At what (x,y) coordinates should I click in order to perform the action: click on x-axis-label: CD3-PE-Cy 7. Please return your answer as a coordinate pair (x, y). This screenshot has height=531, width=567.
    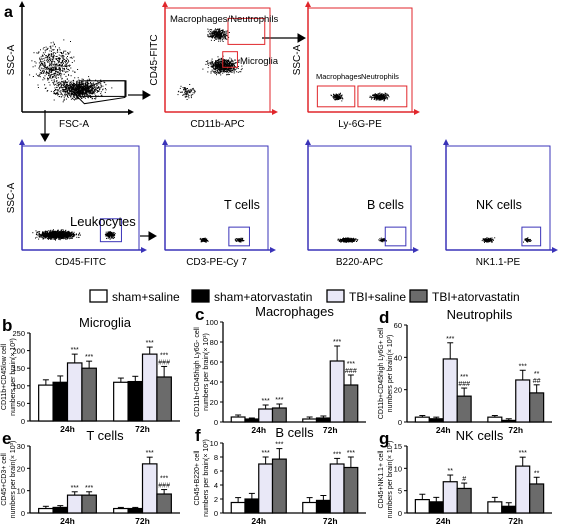
    Looking at the image, I should click on (216, 262).